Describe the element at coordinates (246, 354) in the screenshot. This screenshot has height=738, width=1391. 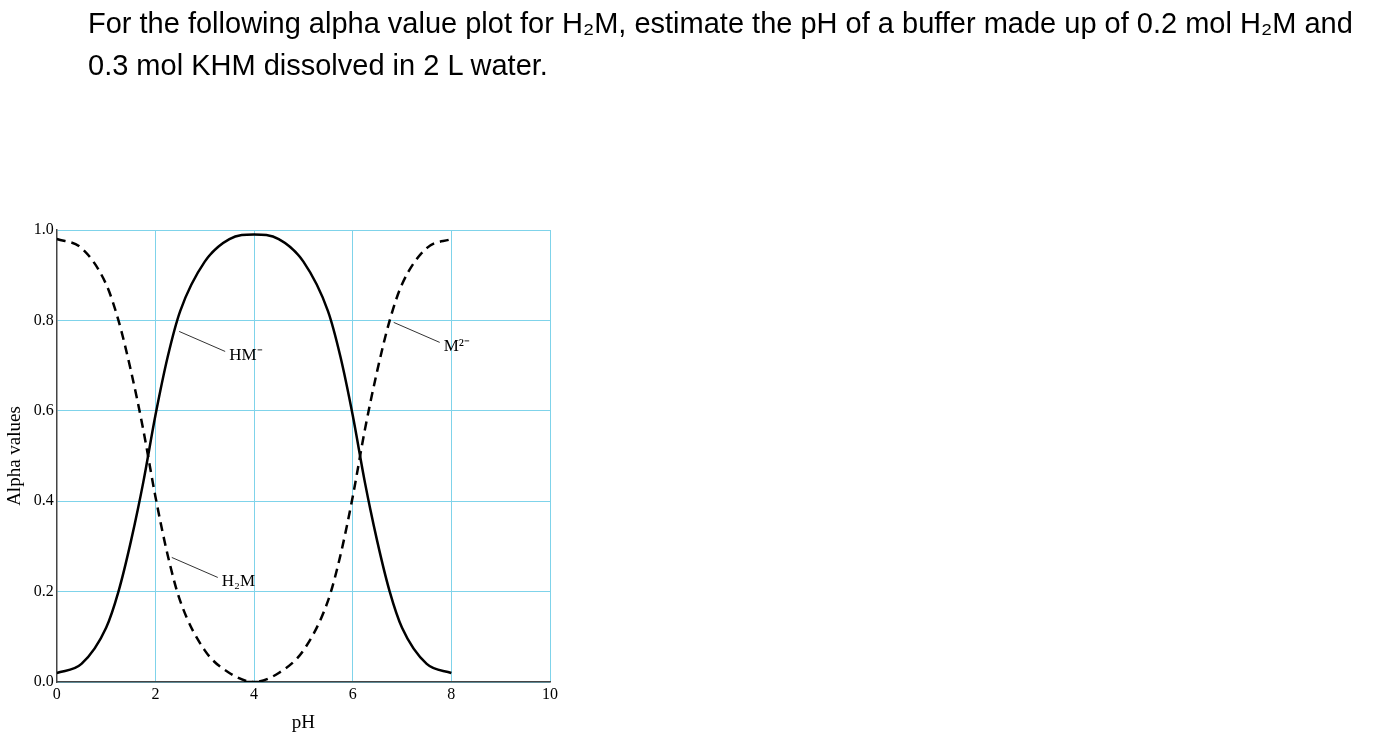
I see `annotation: HM⁻` at that location.